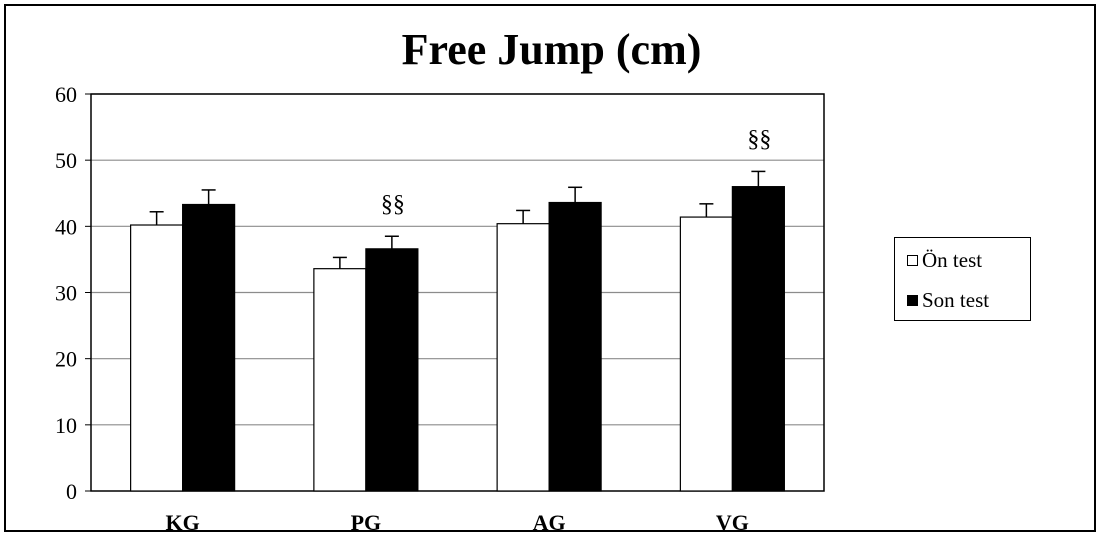 The height and width of the screenshot is (537, 1103). Describe the element at coordinates (551, 49) in the screenshot. I see `chart-title: Free Jump (cm)` at that location.